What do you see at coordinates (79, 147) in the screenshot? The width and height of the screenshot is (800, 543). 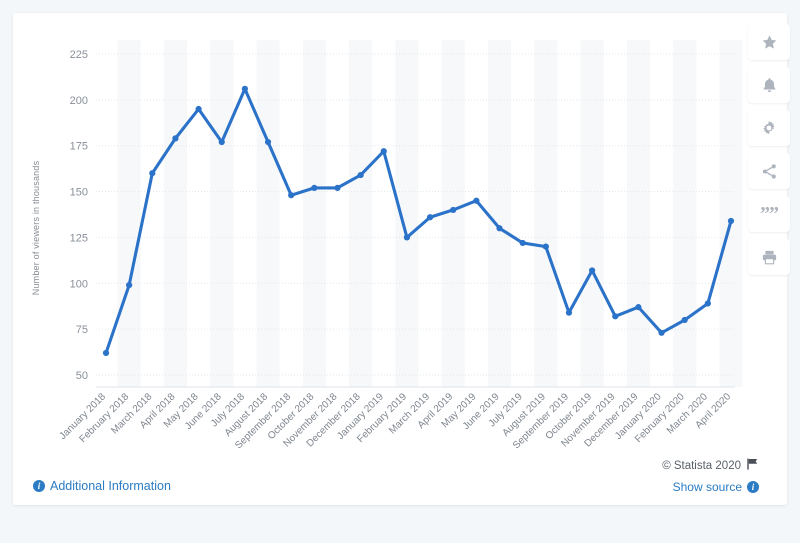 I see `y-tick-label: 175` at bounding box center [79, 147].